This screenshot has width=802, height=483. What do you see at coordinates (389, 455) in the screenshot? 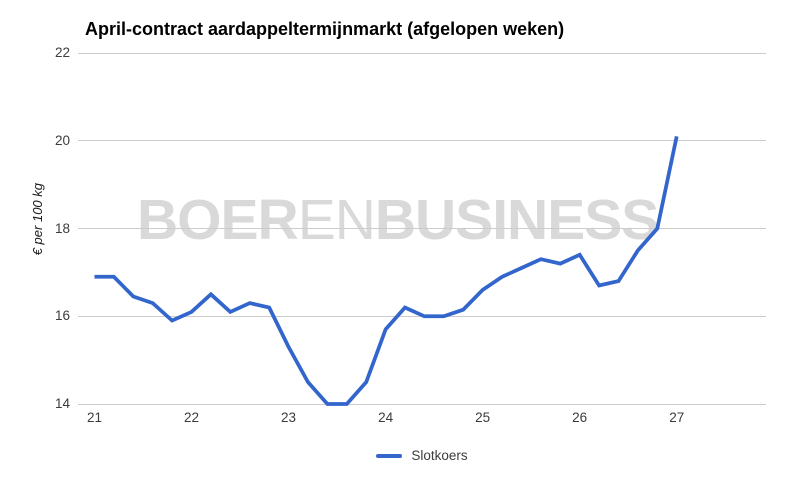
I see `legend-line-swatch` at bounding box center [389, 455].